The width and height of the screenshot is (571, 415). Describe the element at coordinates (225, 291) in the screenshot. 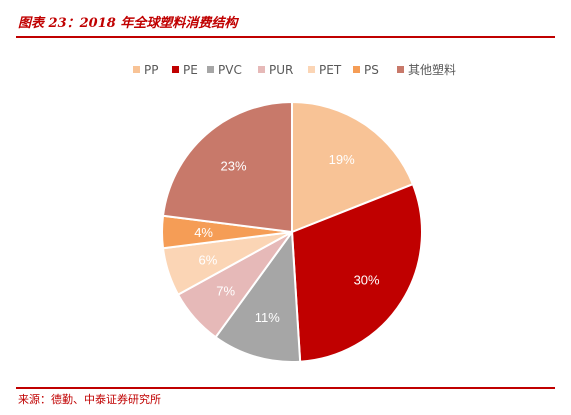

I see `pie-value-label: 7%` at that location.